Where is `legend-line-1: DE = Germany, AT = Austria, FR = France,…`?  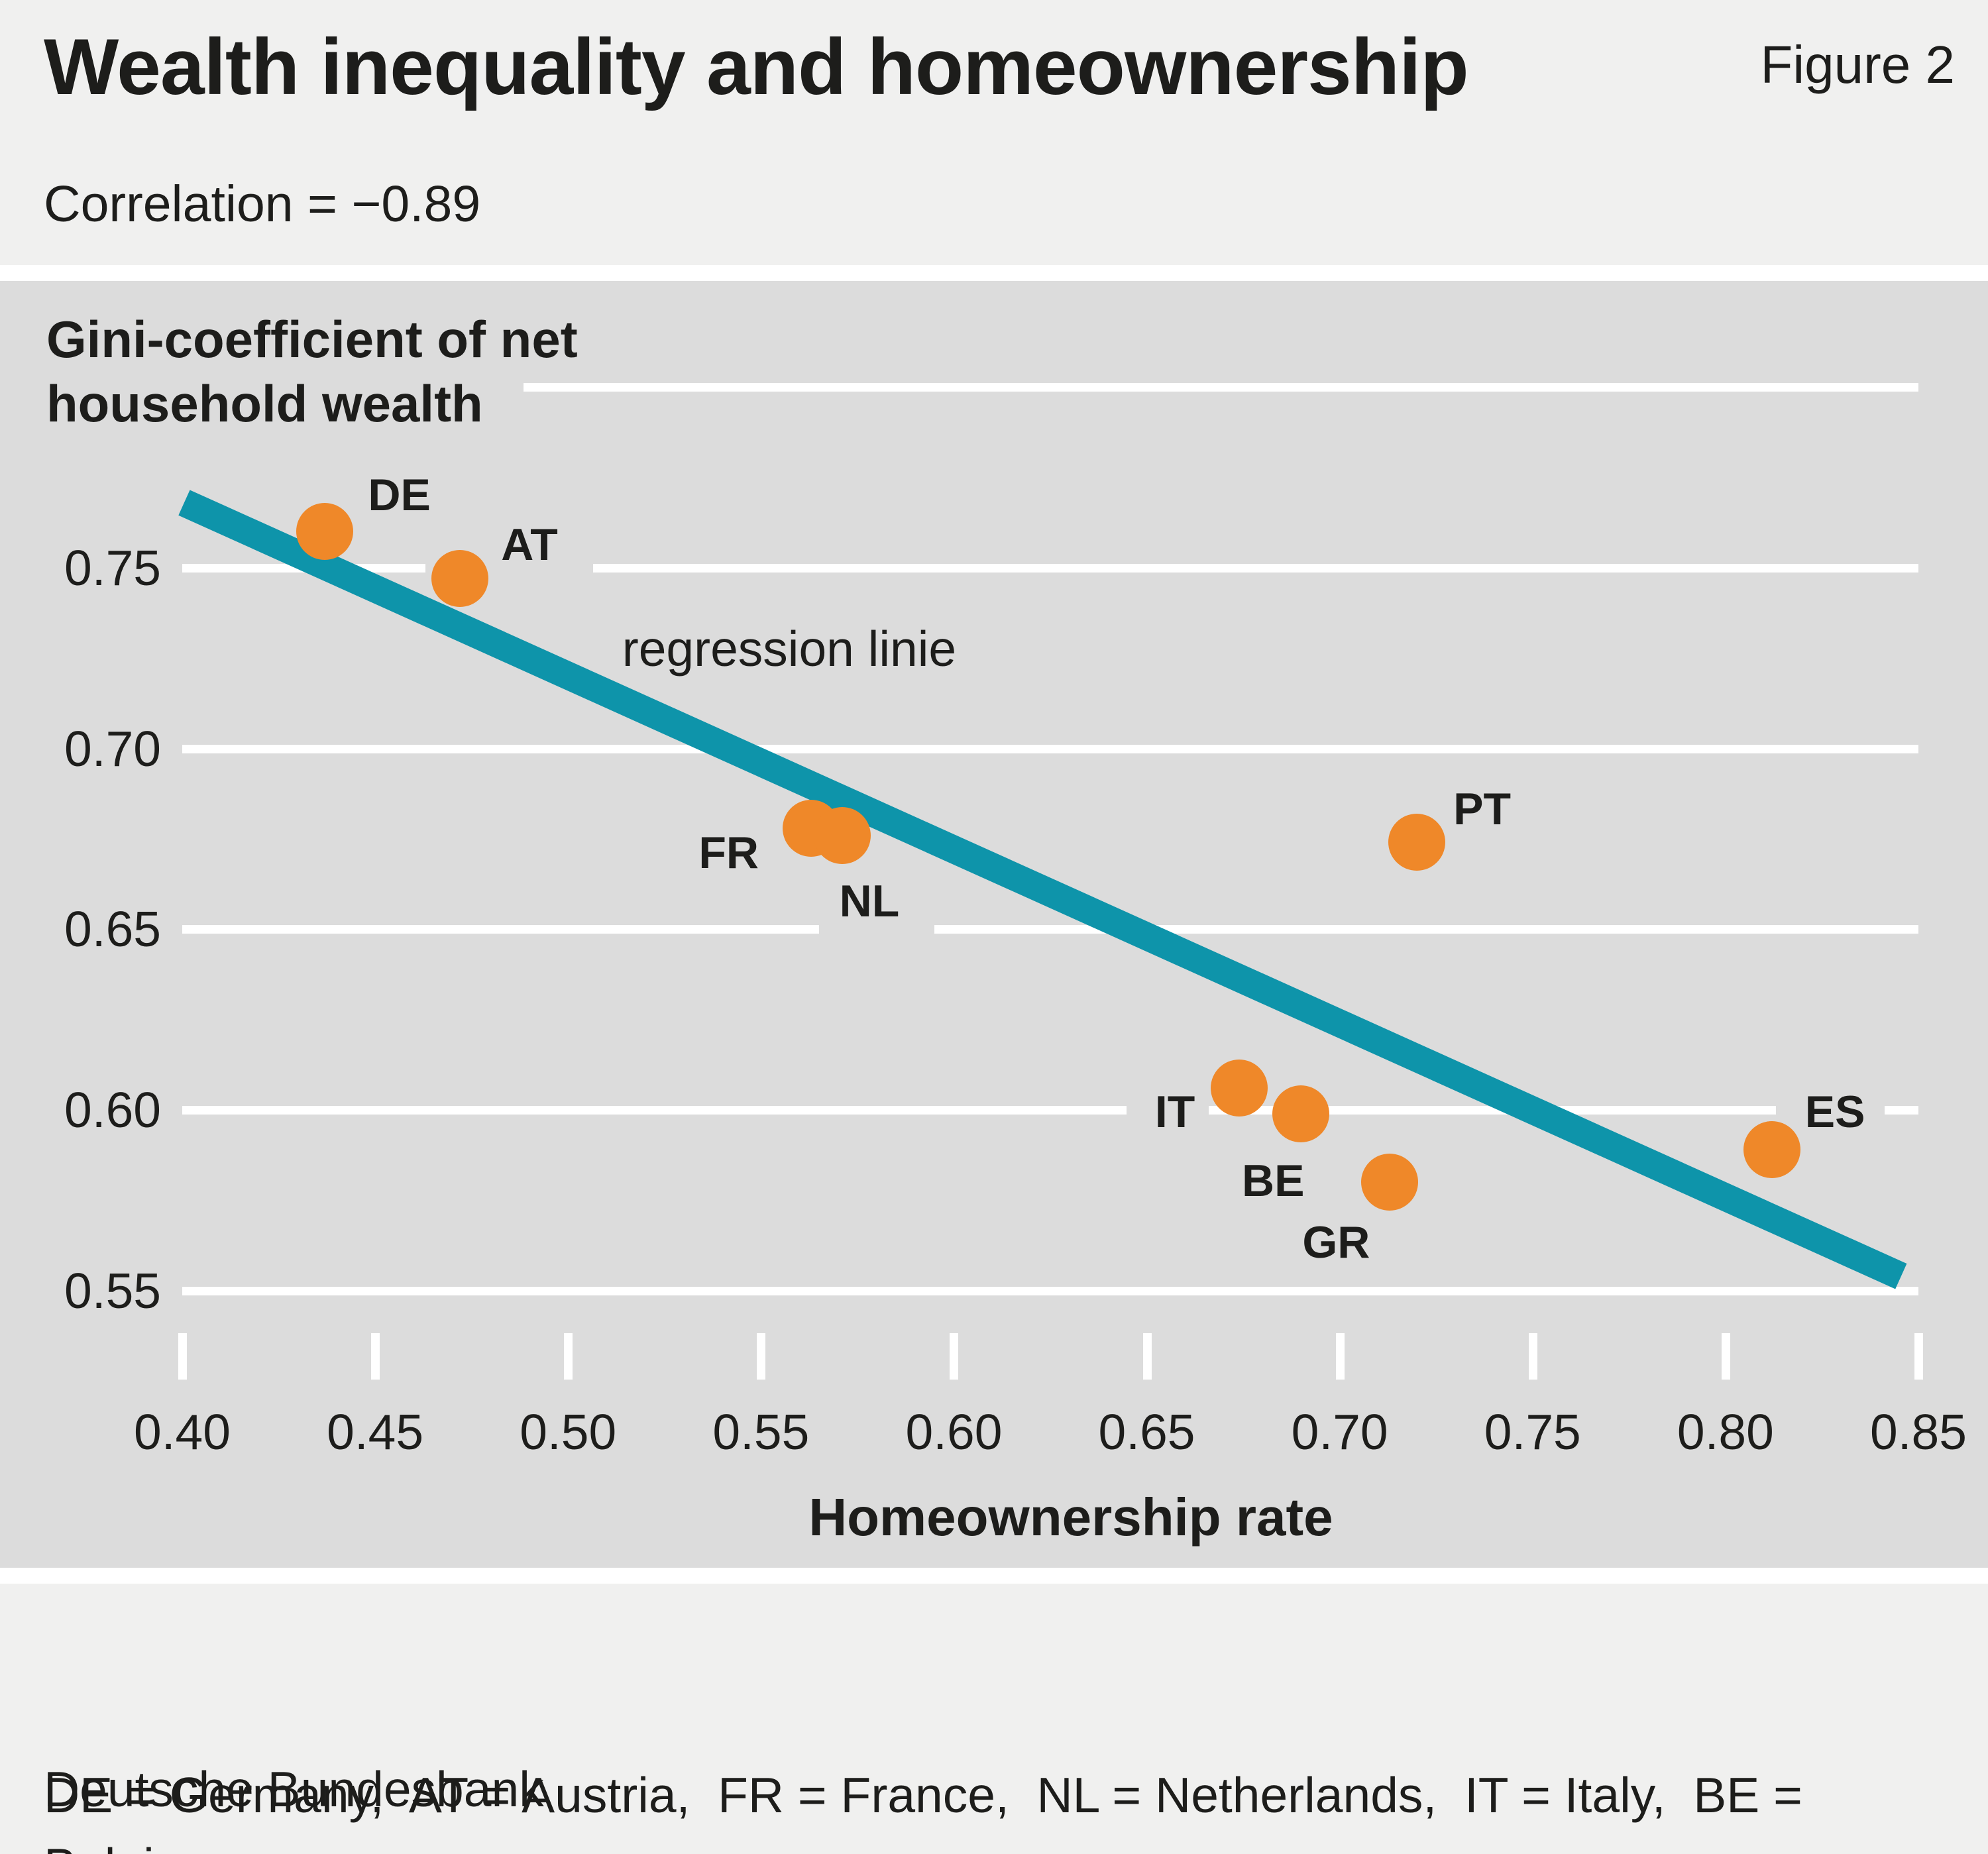 legend-line-1: DE = Germany, AT = Austria, FR = France,… is located at coordinates (923, 1811).